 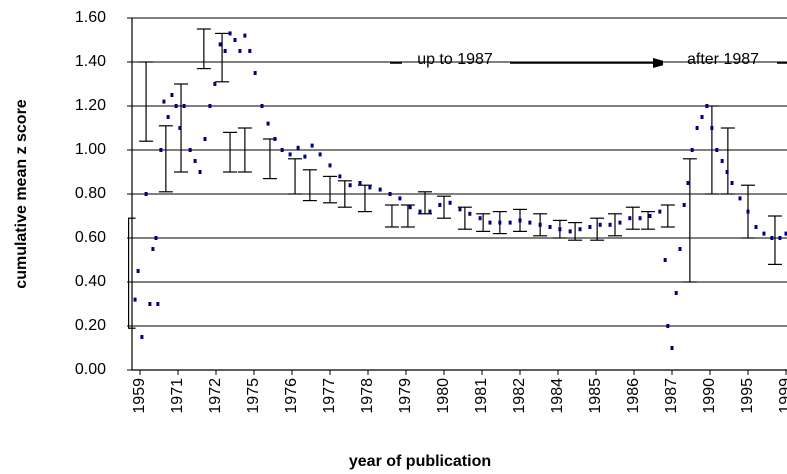 I want to click on x-axis-label: year of publication, so click(x=420, y=461).